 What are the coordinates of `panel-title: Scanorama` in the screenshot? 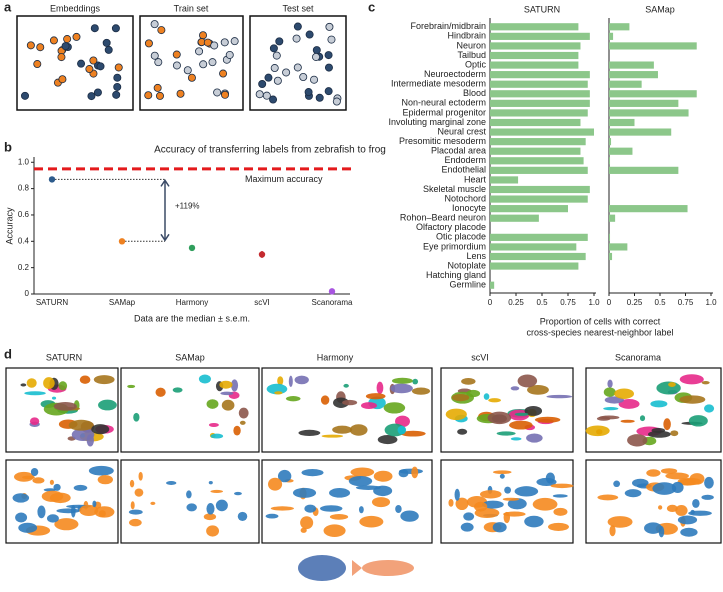 It's located at (638, 357).